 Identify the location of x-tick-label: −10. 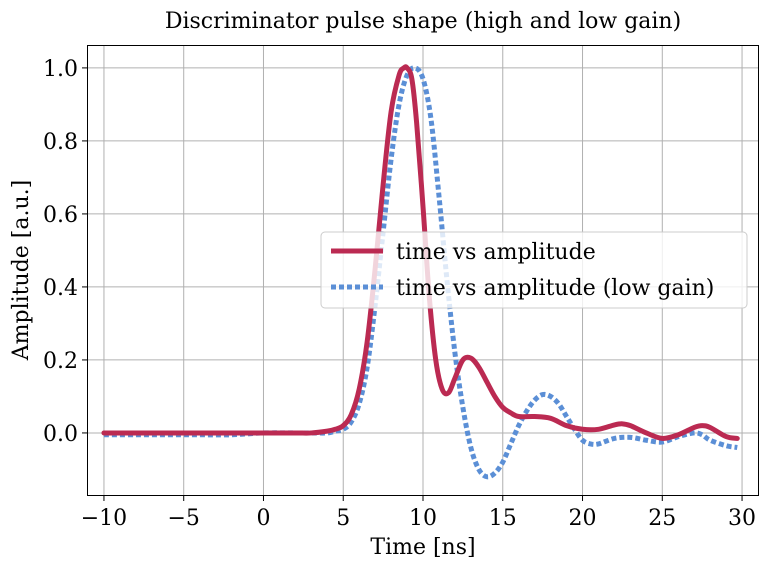
(104, 518).